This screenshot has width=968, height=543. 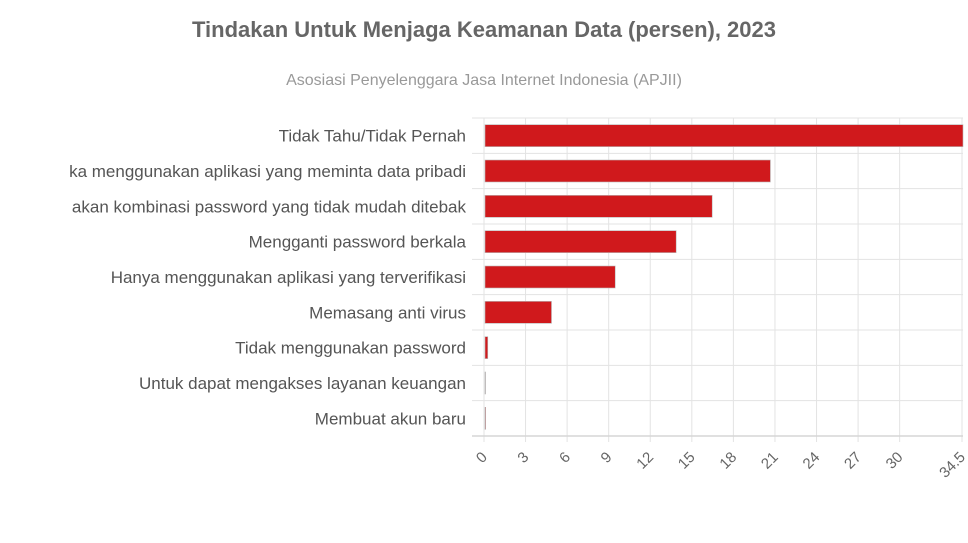 I want to click on x-tick-label: 12, so click(x=645, y=461).